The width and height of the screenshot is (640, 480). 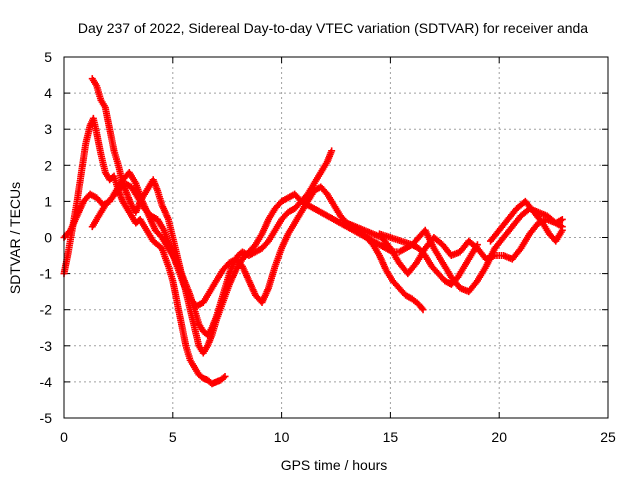 I want to click on x-tick-label: 0, so click(x=64, y=437).